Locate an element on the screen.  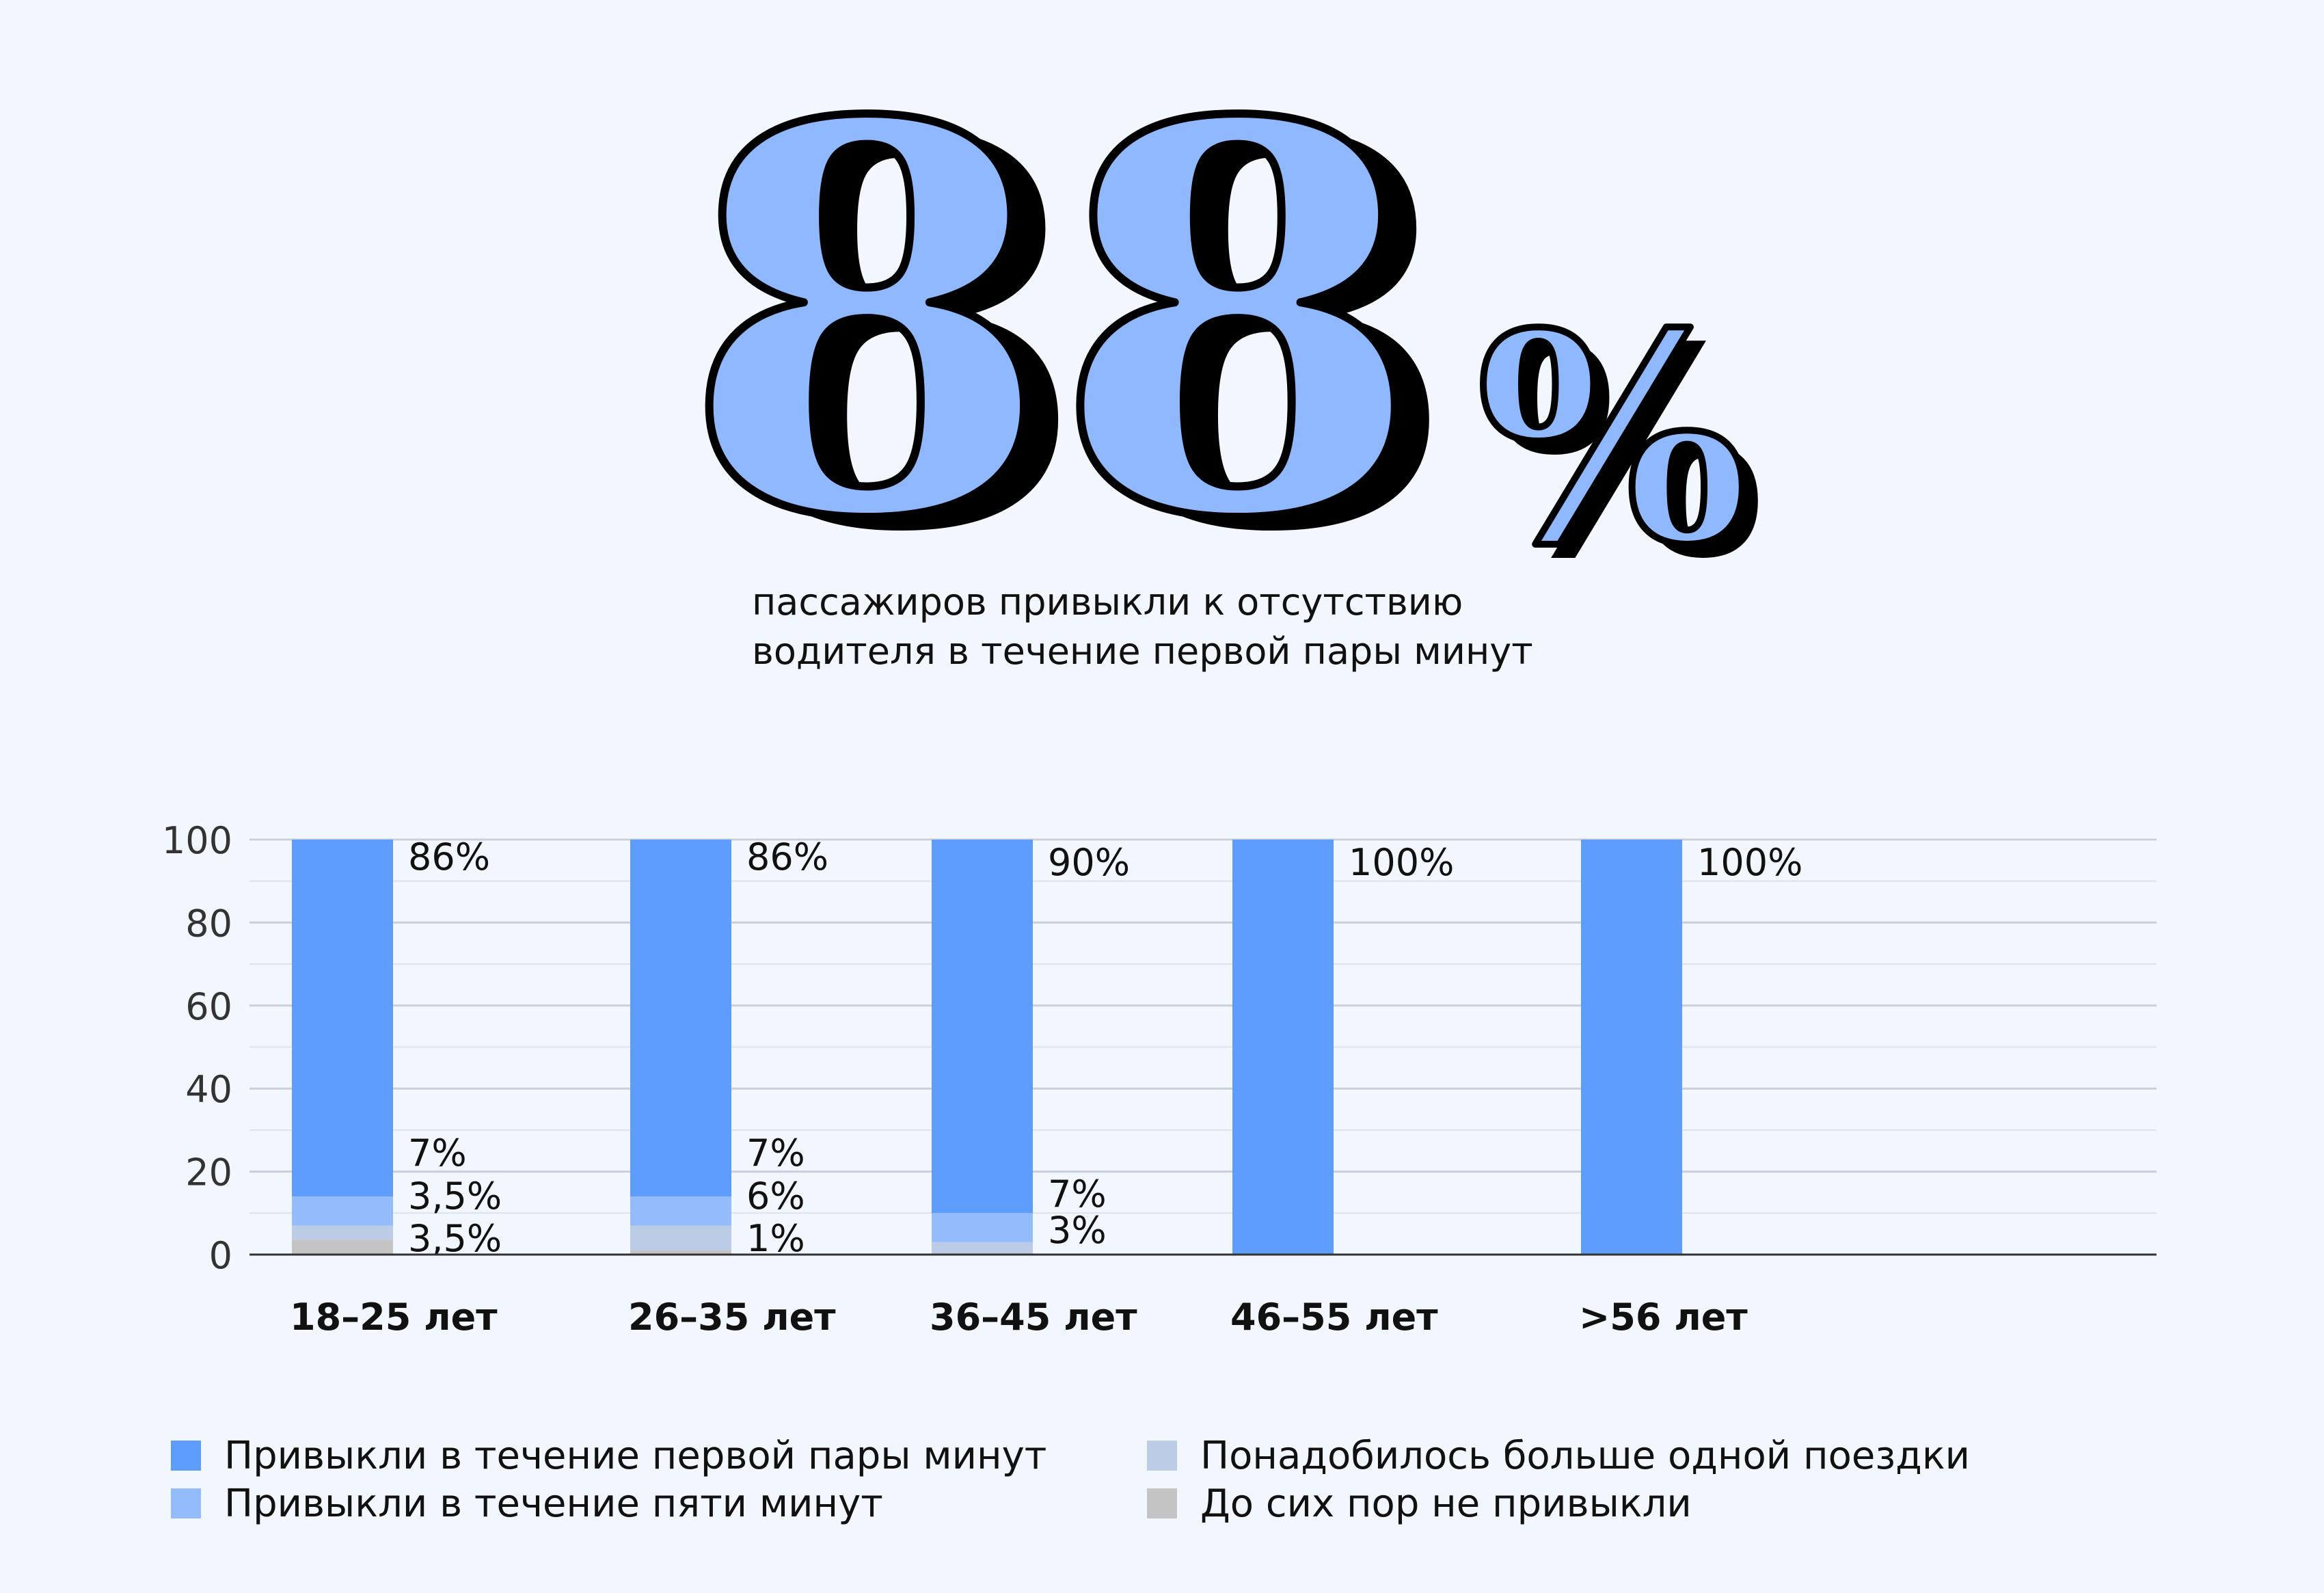
hero-number-digits: 88 is located at coordinates (1052, 295).